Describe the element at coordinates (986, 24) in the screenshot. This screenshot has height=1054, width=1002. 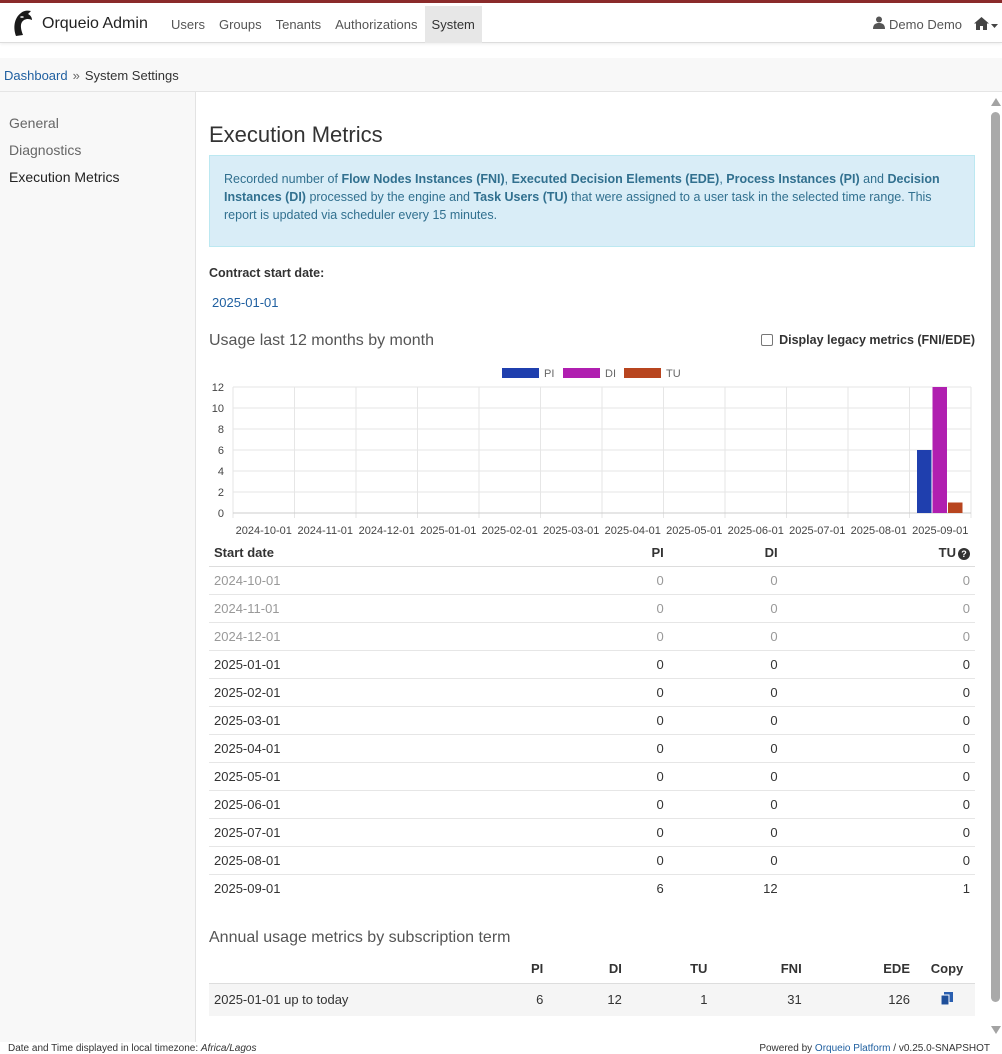
I see `home-menu` at that location.